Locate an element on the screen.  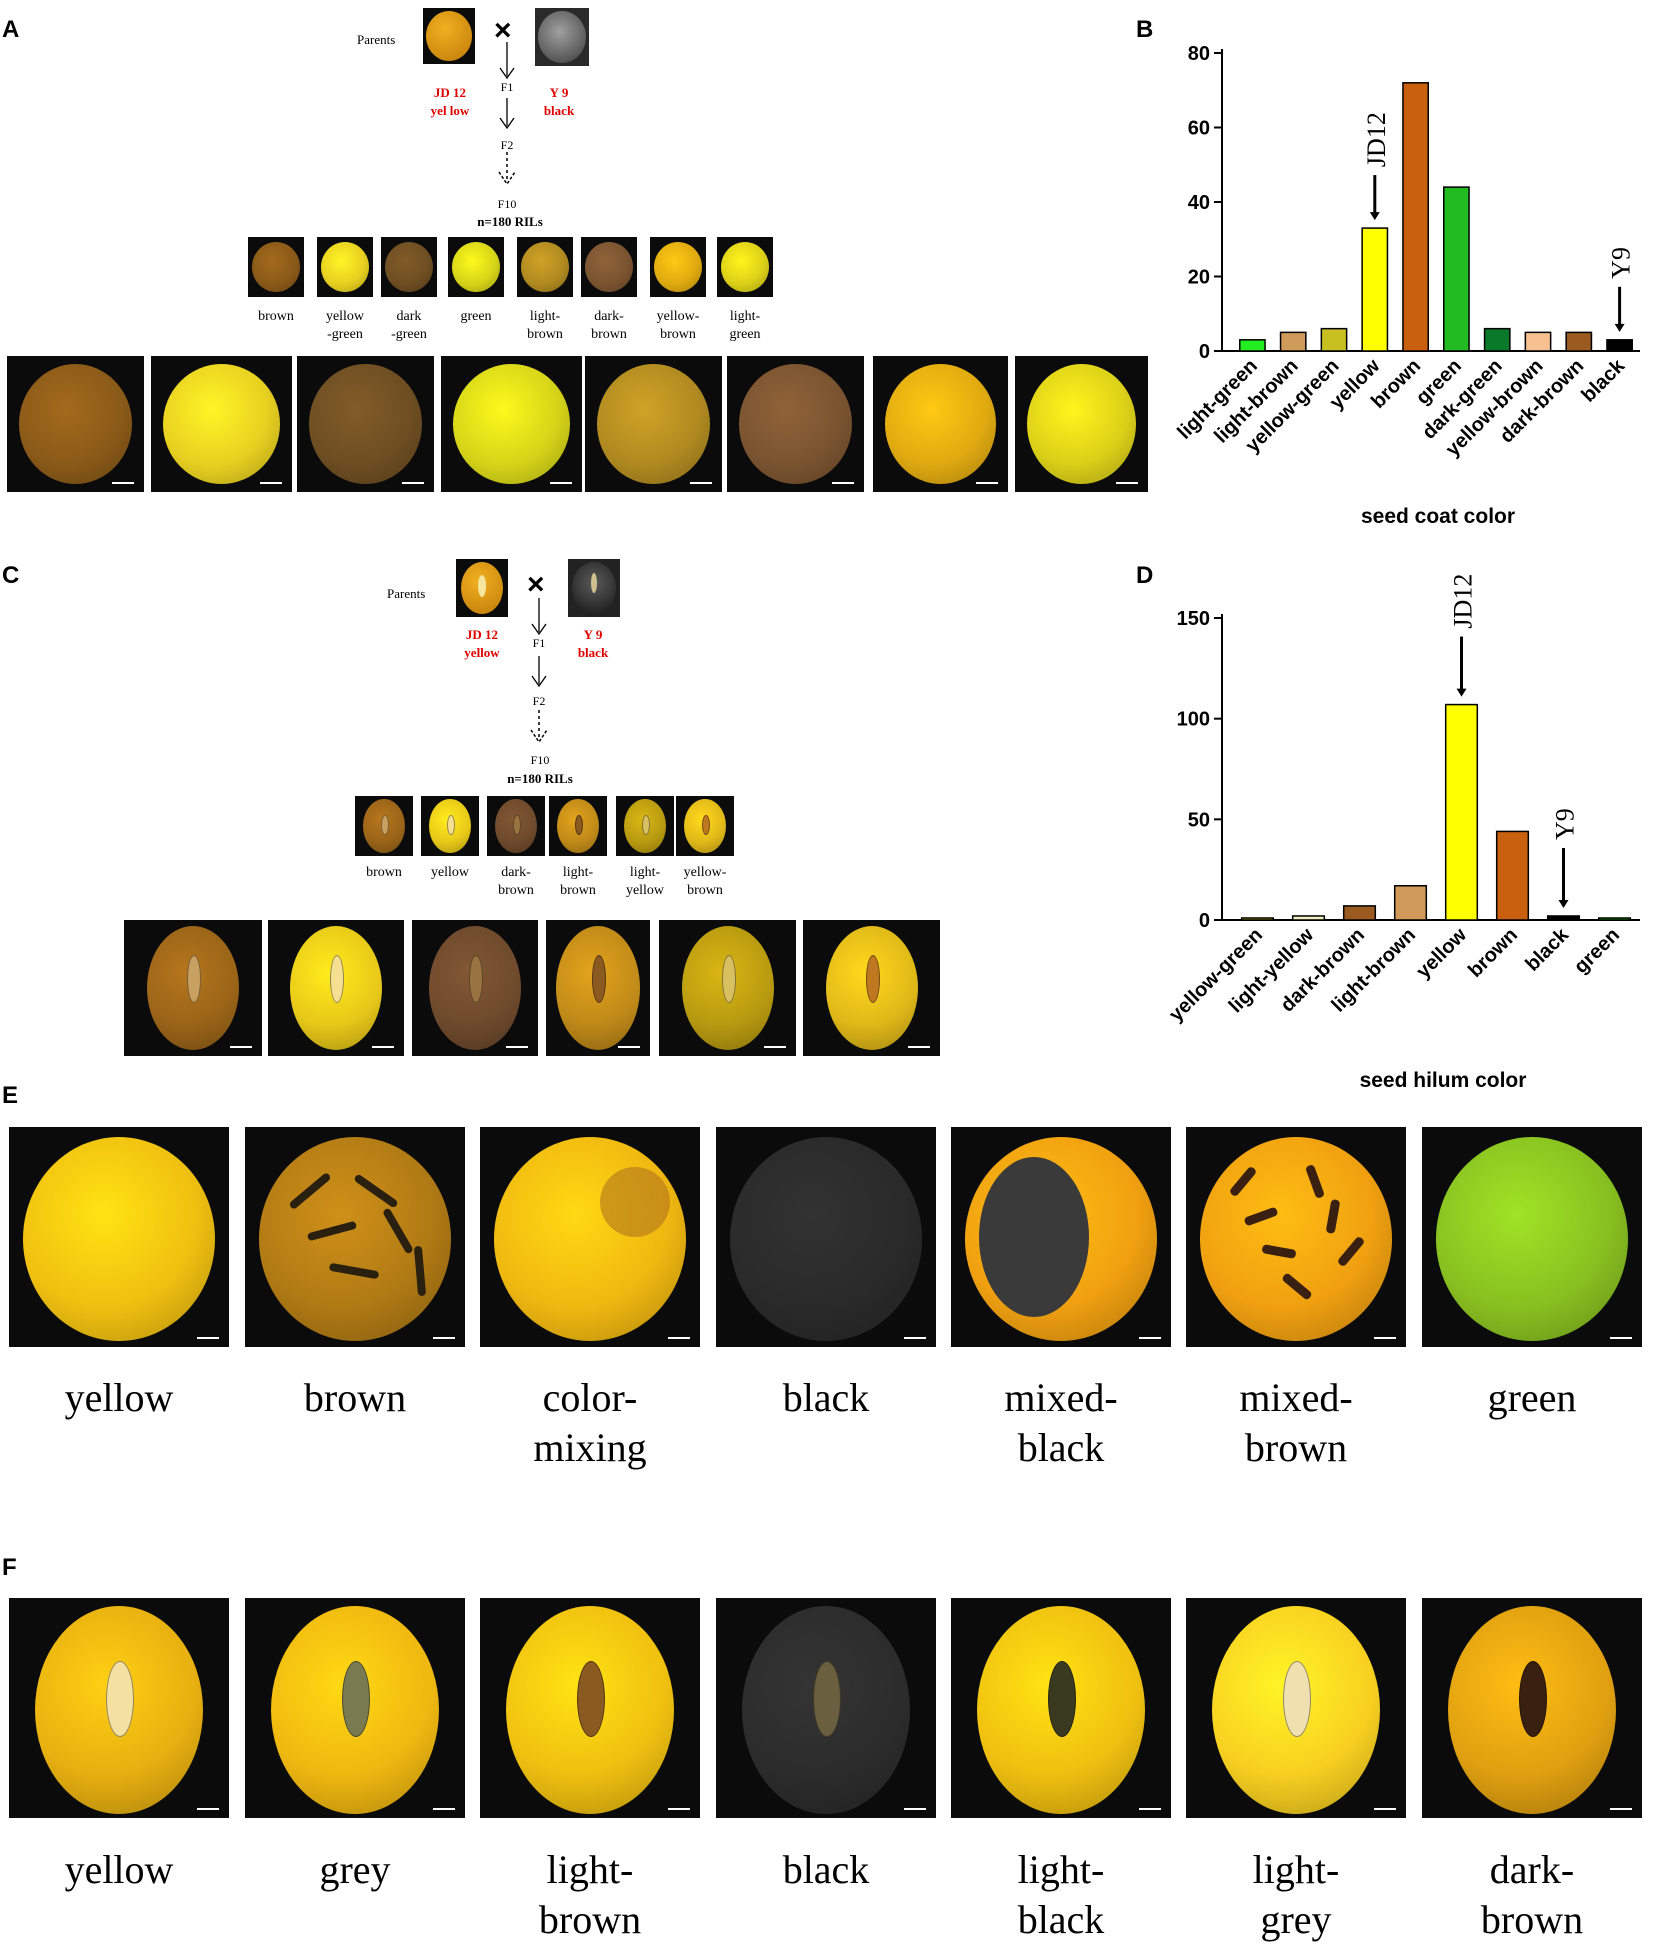
category-label-a-5-line1: dark- is located at coordinates (609, 316).